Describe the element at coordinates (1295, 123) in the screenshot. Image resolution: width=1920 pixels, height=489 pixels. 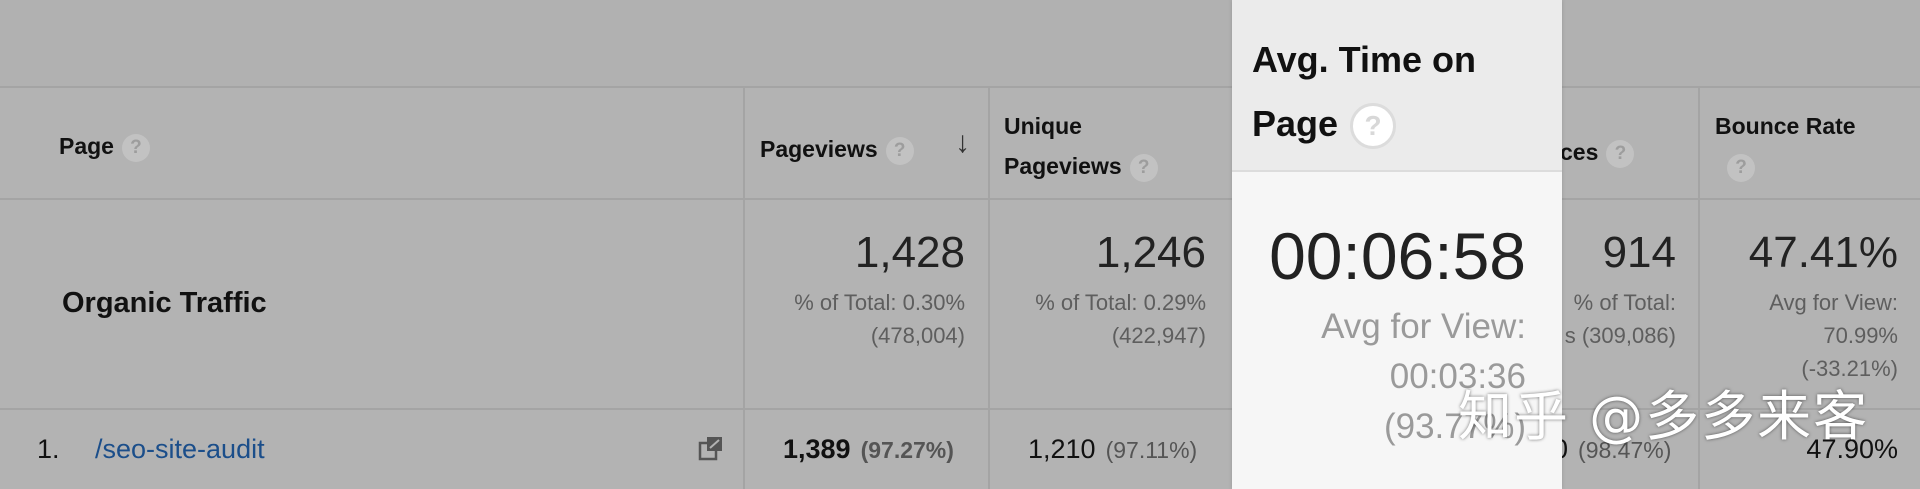
I see `col-header-avg-time-line2: Page` at that location.